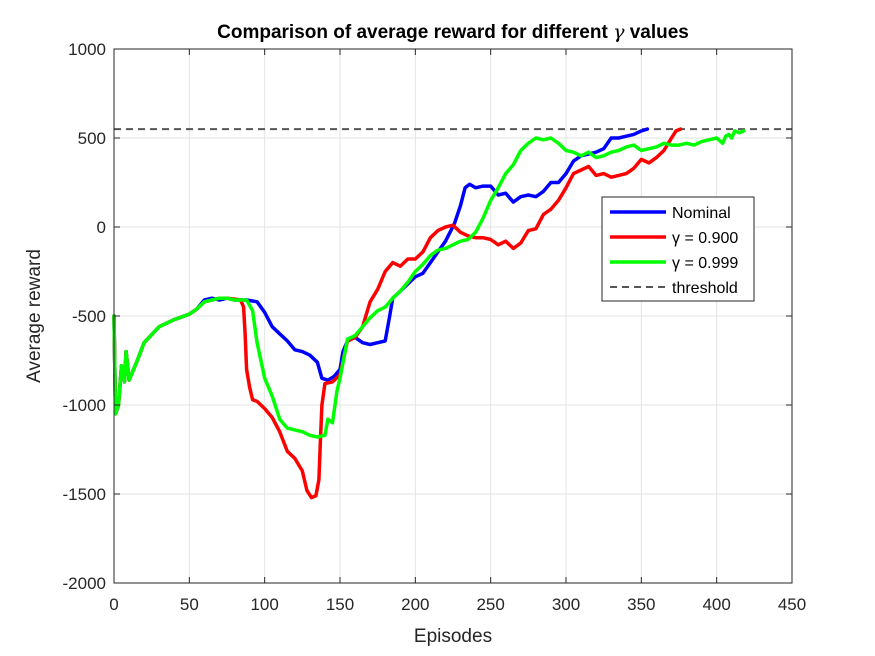  What do you see at coordinates (84, 583) in the screenshot?
I see `y-tick-label: -2000` at bounding box center [84, 583].